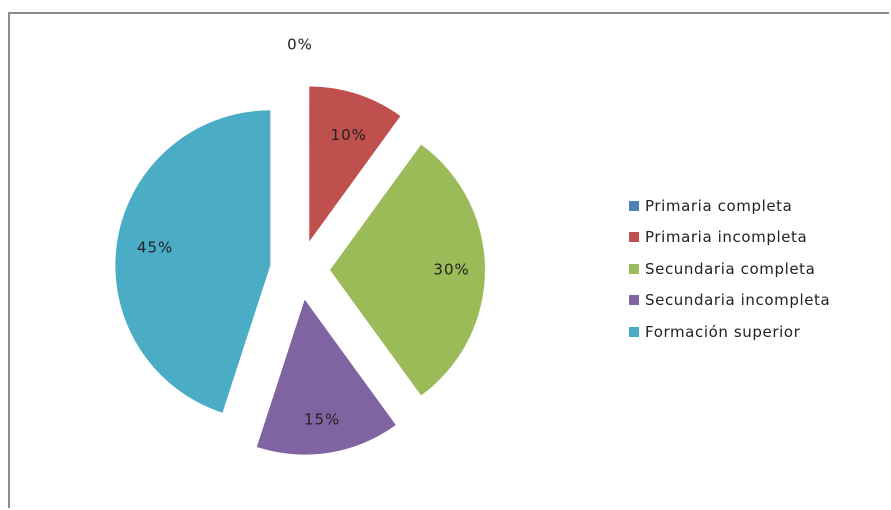  I want to click on legend-item: Primaria completa, so click(759, 206).